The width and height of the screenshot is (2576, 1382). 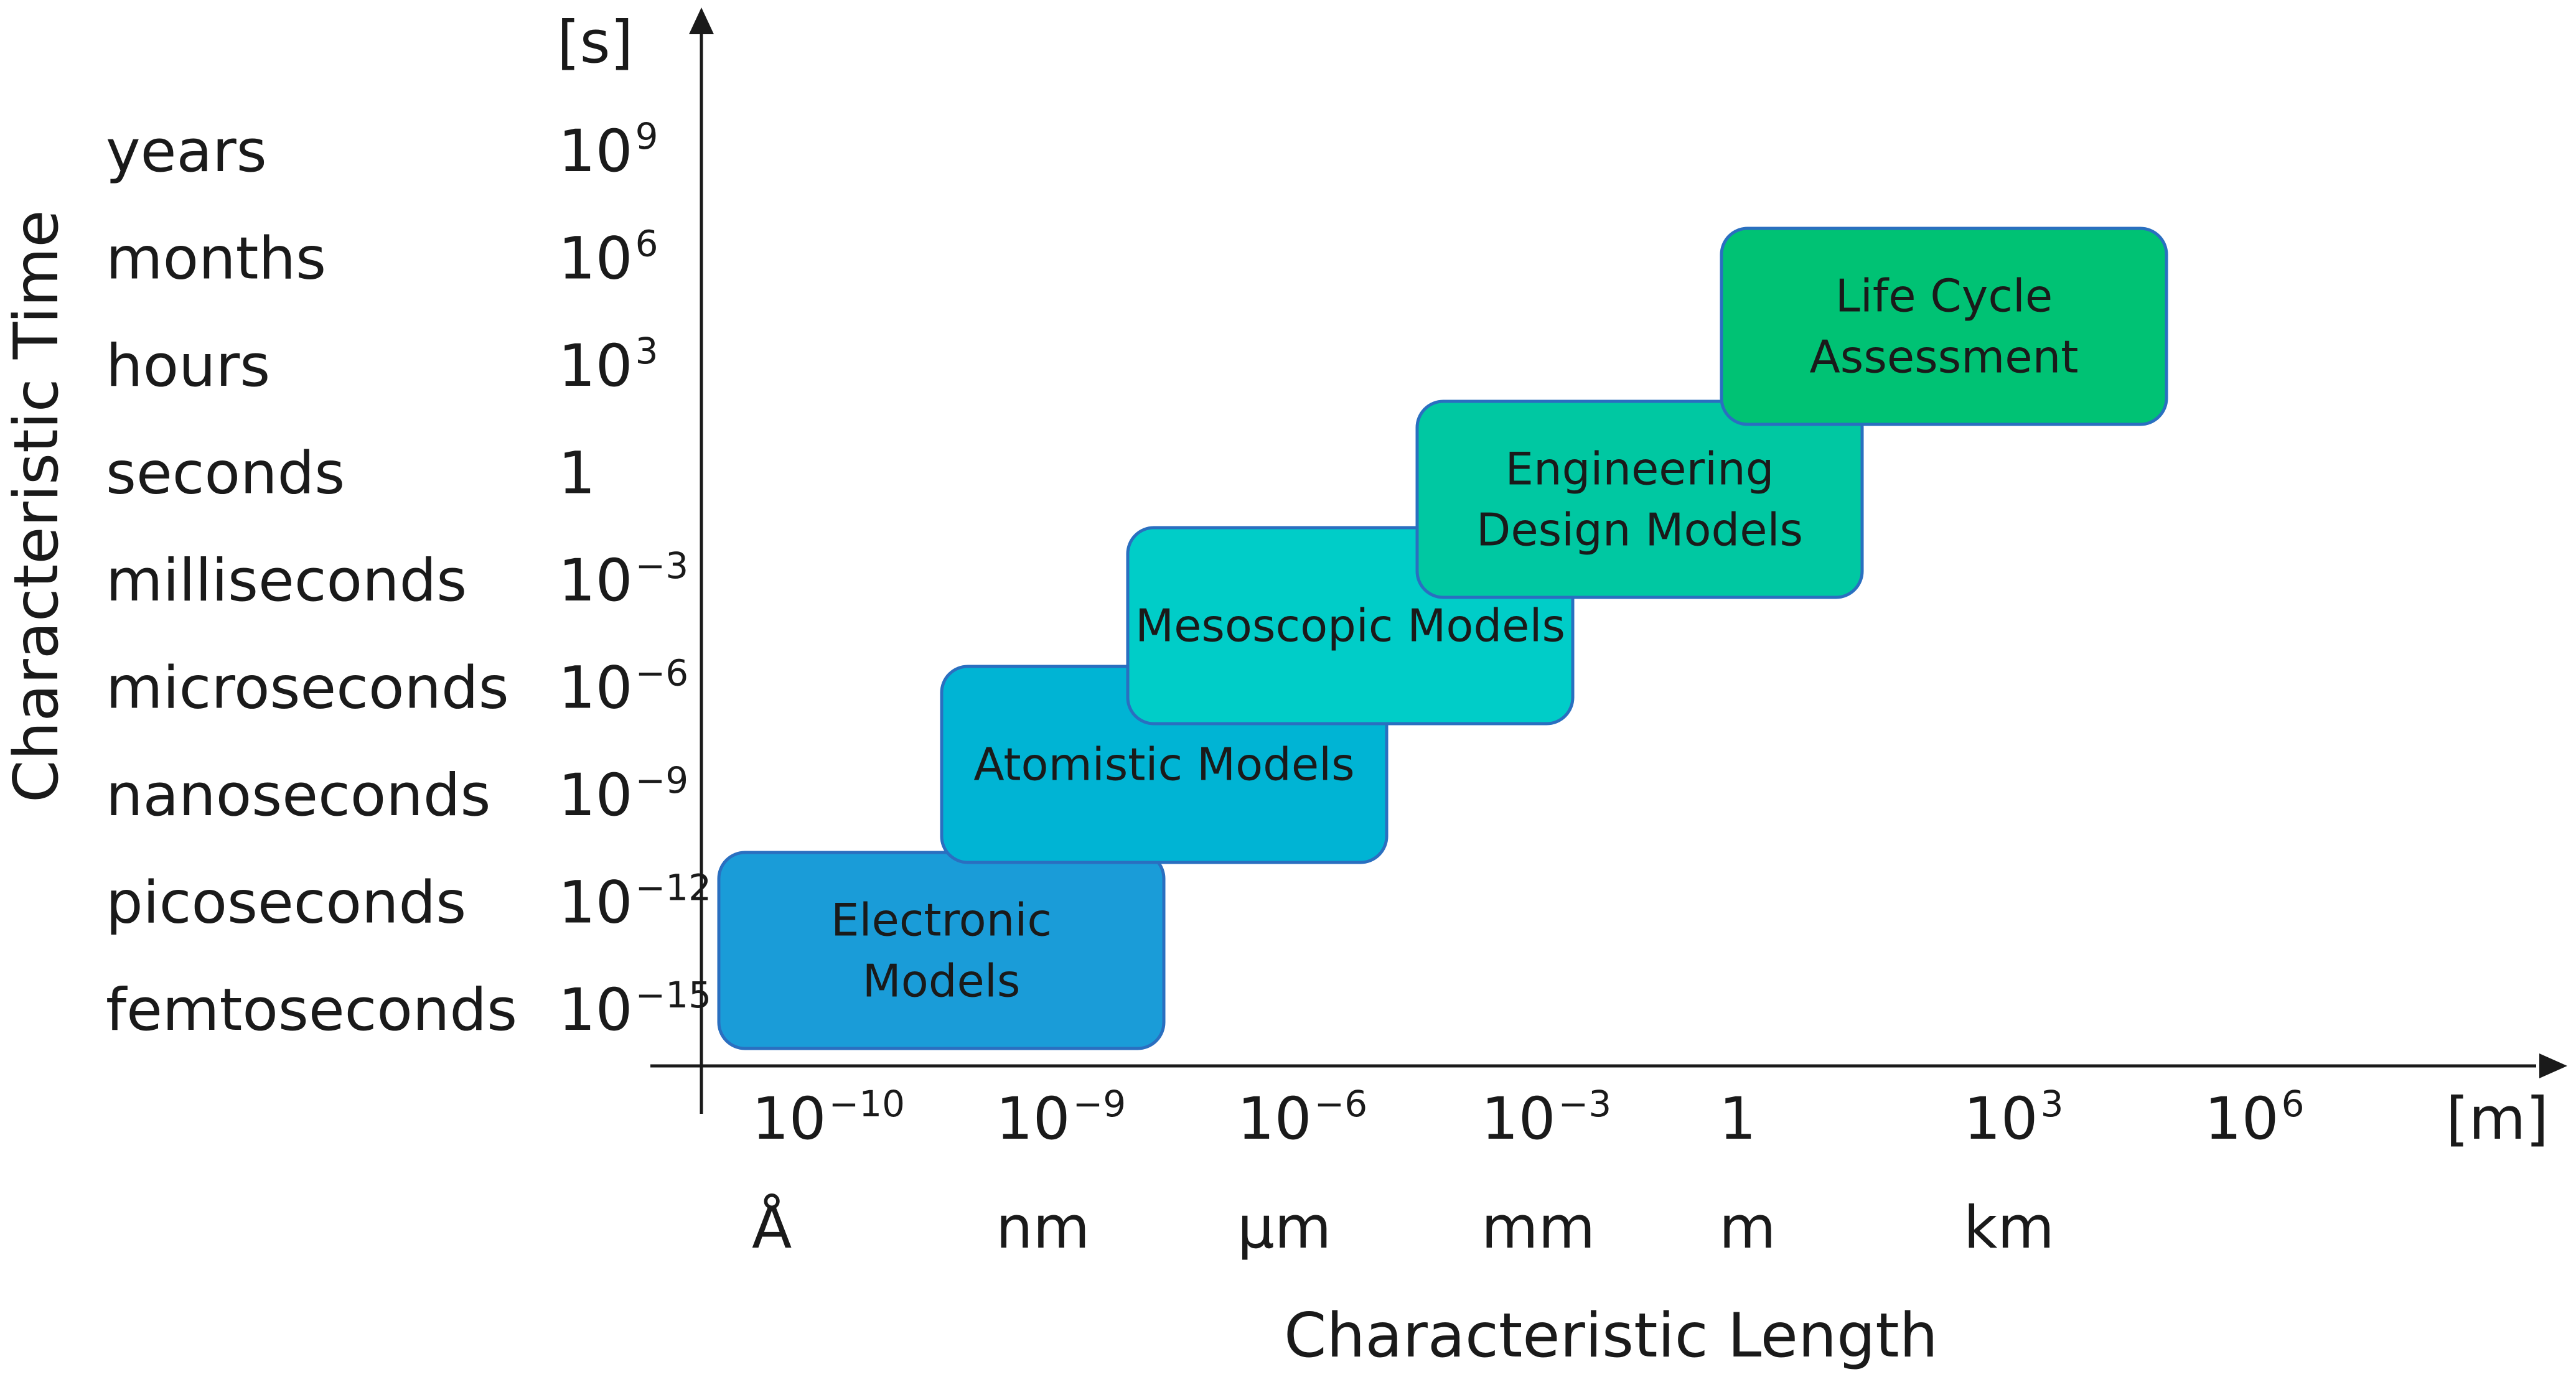 I want to click on time-value-picoseconds: 10−12, so click(x=634, y=902).